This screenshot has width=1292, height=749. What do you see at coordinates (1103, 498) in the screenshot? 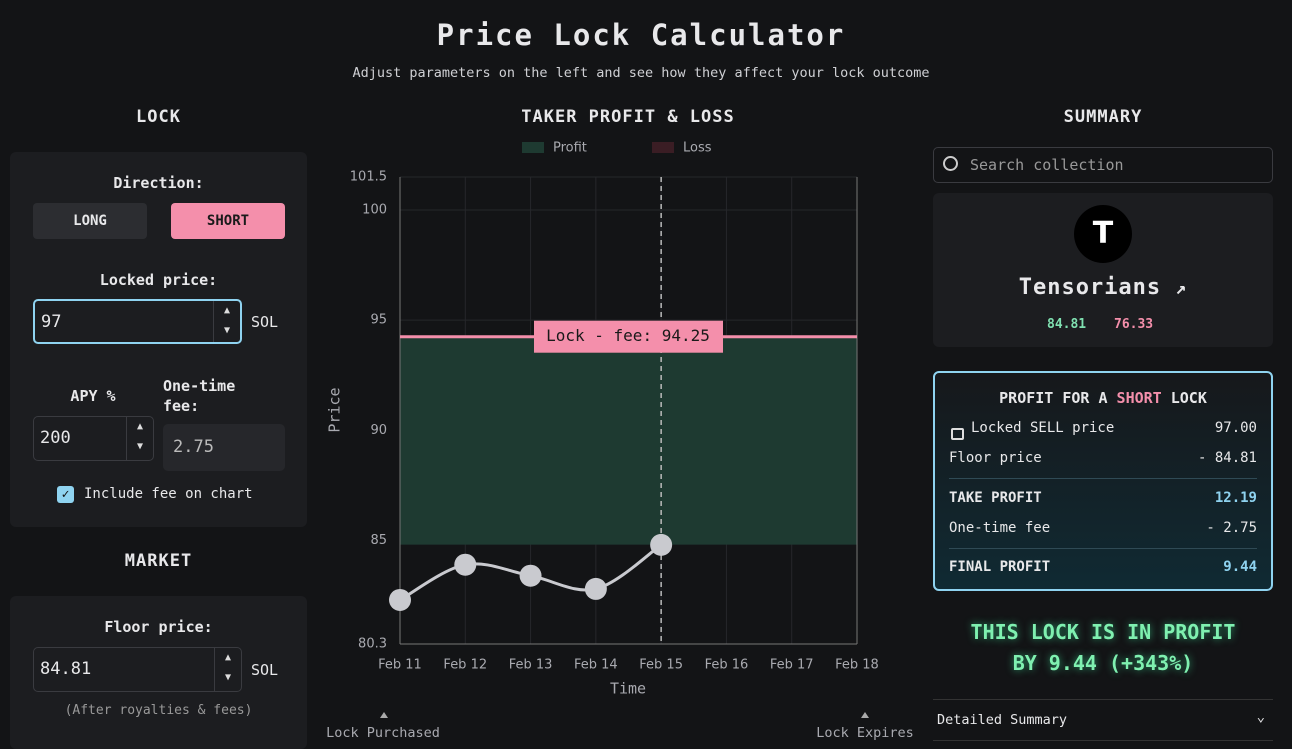
I see `summary-row: TAKE PROFIT 12.19` at bounding box center [1103, 498].